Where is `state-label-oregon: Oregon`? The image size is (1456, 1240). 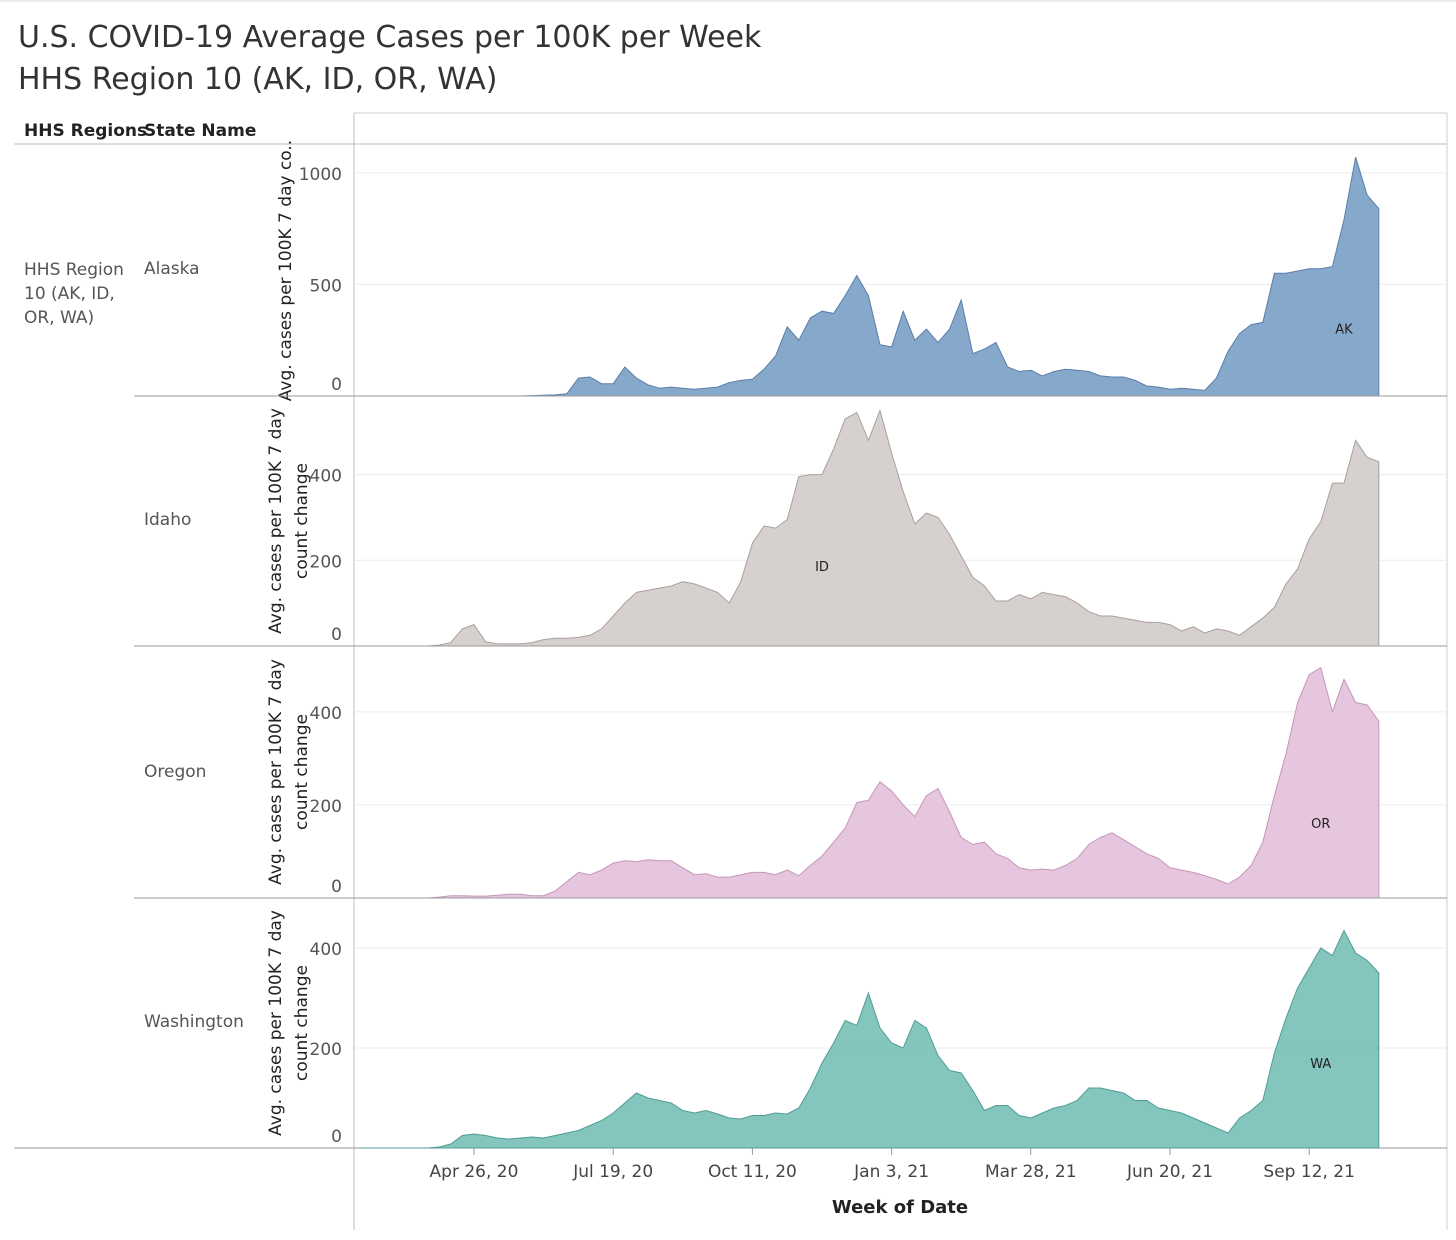 state-label-oregon: Oregon is located at coordinates (175, 772).